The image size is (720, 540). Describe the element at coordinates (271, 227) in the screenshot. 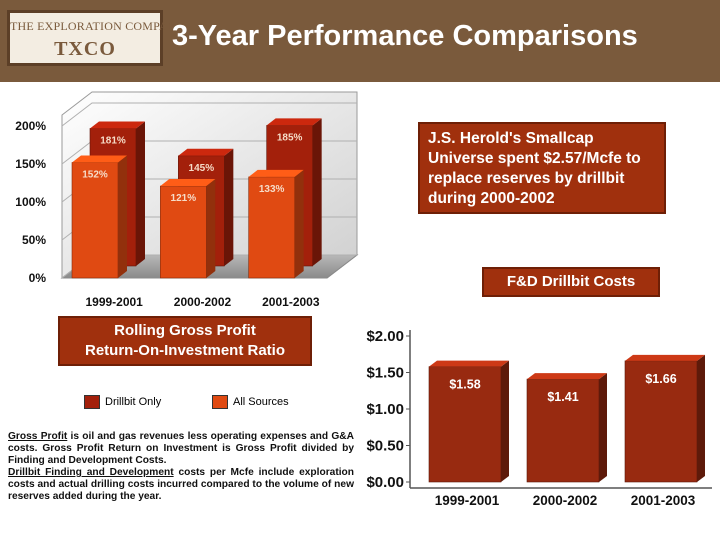

I see `roi-bar-all-sources-face` at that location.